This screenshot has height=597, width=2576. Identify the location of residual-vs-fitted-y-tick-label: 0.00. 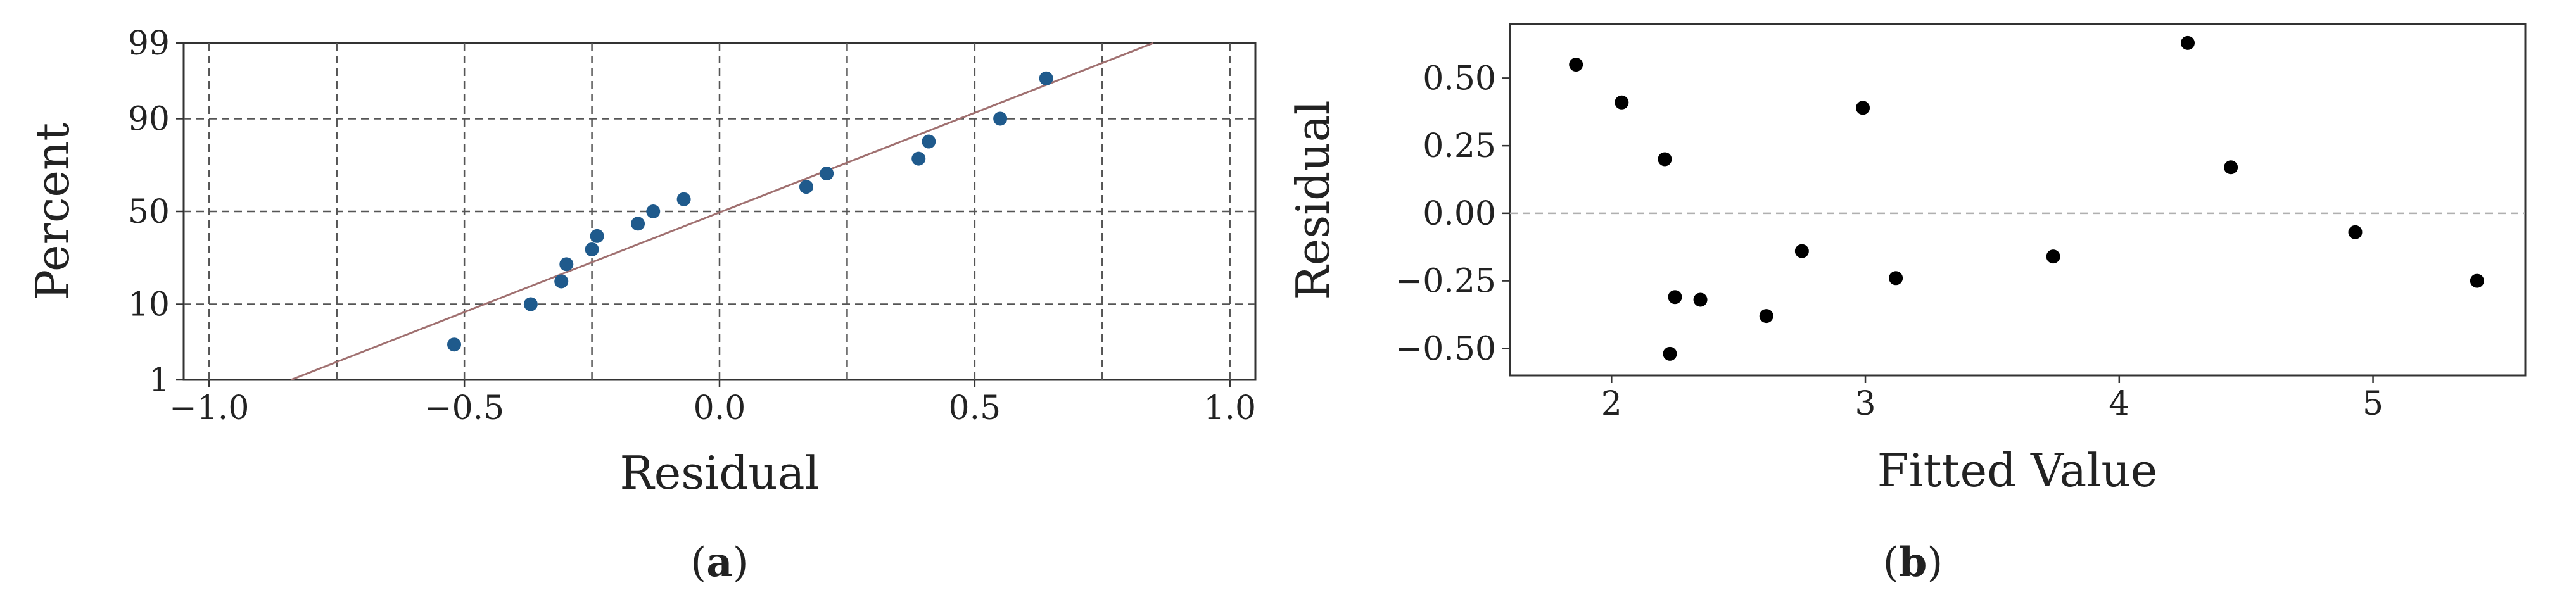
(1459, 214).